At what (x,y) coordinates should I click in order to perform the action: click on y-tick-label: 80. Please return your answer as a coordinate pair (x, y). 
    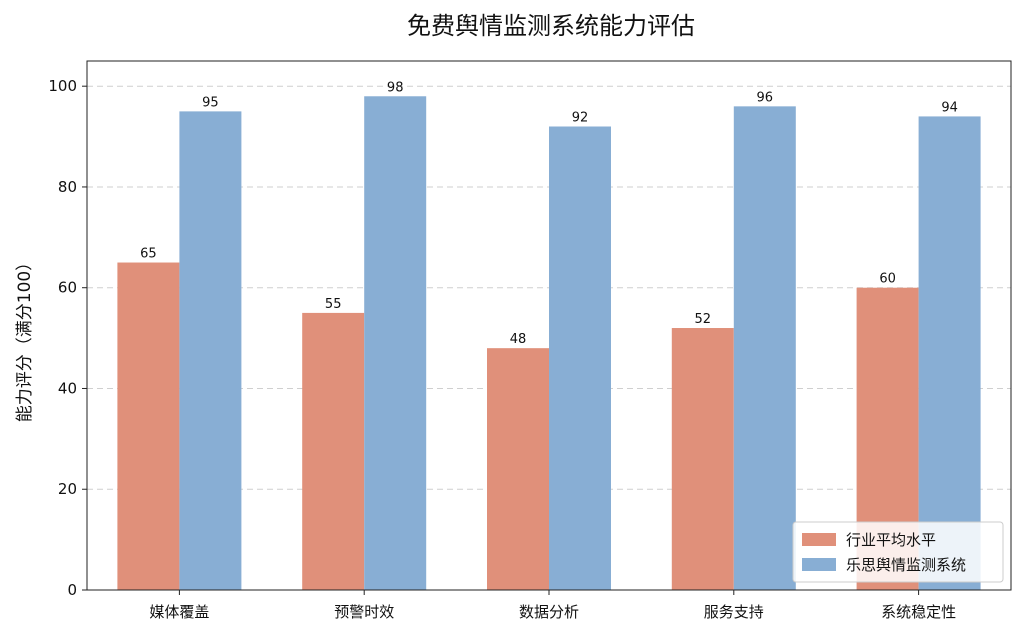
    Looking at the image, I should click on (67, 187).